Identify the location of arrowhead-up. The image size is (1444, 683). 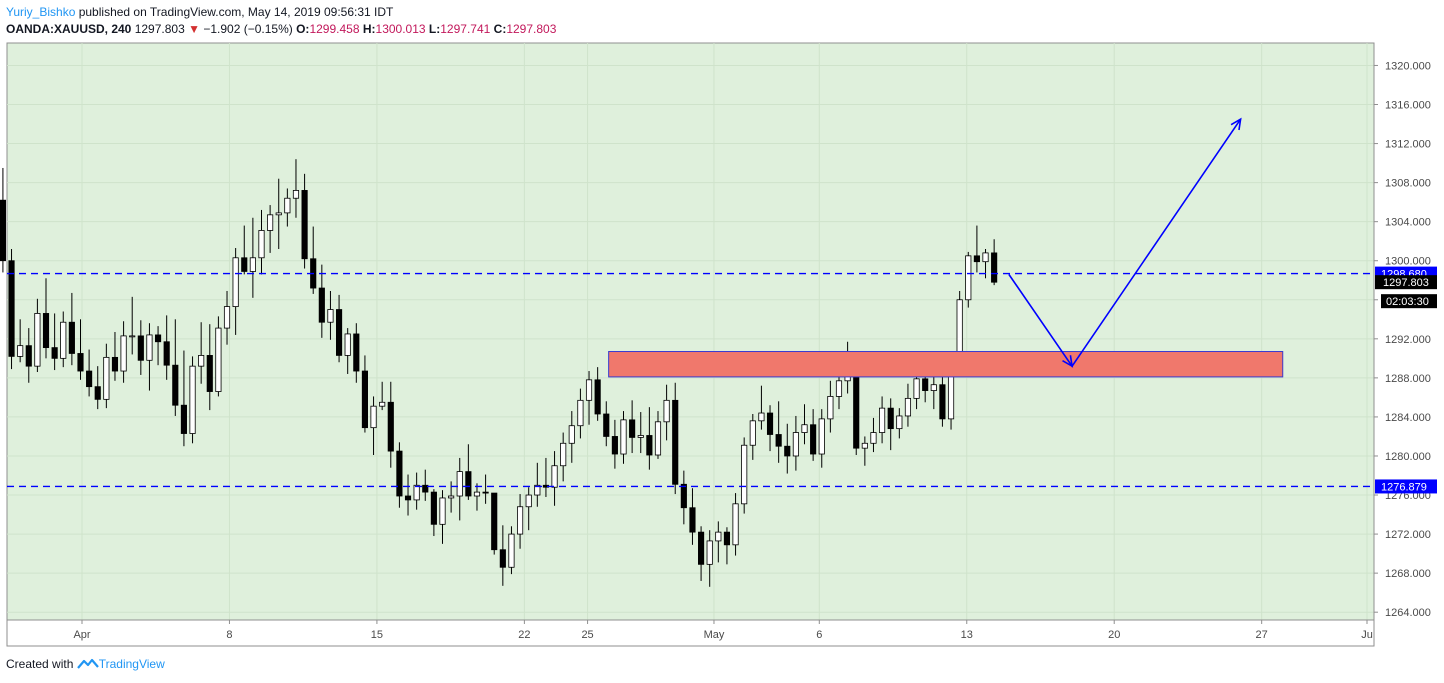
(1236, 124).